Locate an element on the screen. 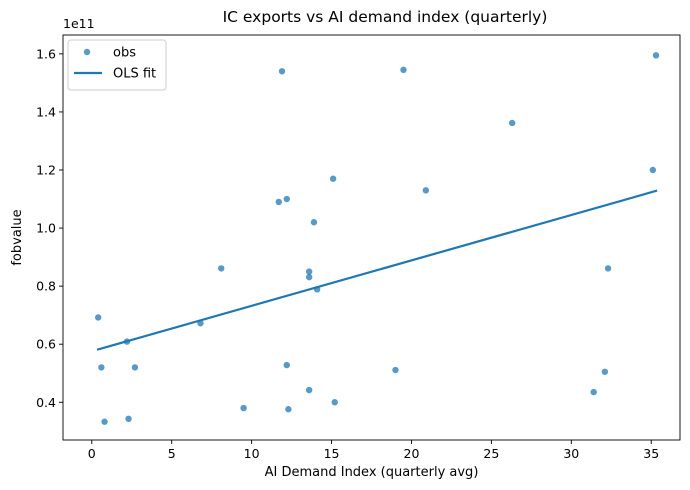 Image resolution: width=690 pixels, height=490 pixels. y-tick-label: 1.2 is located at coordinates (46, 170).